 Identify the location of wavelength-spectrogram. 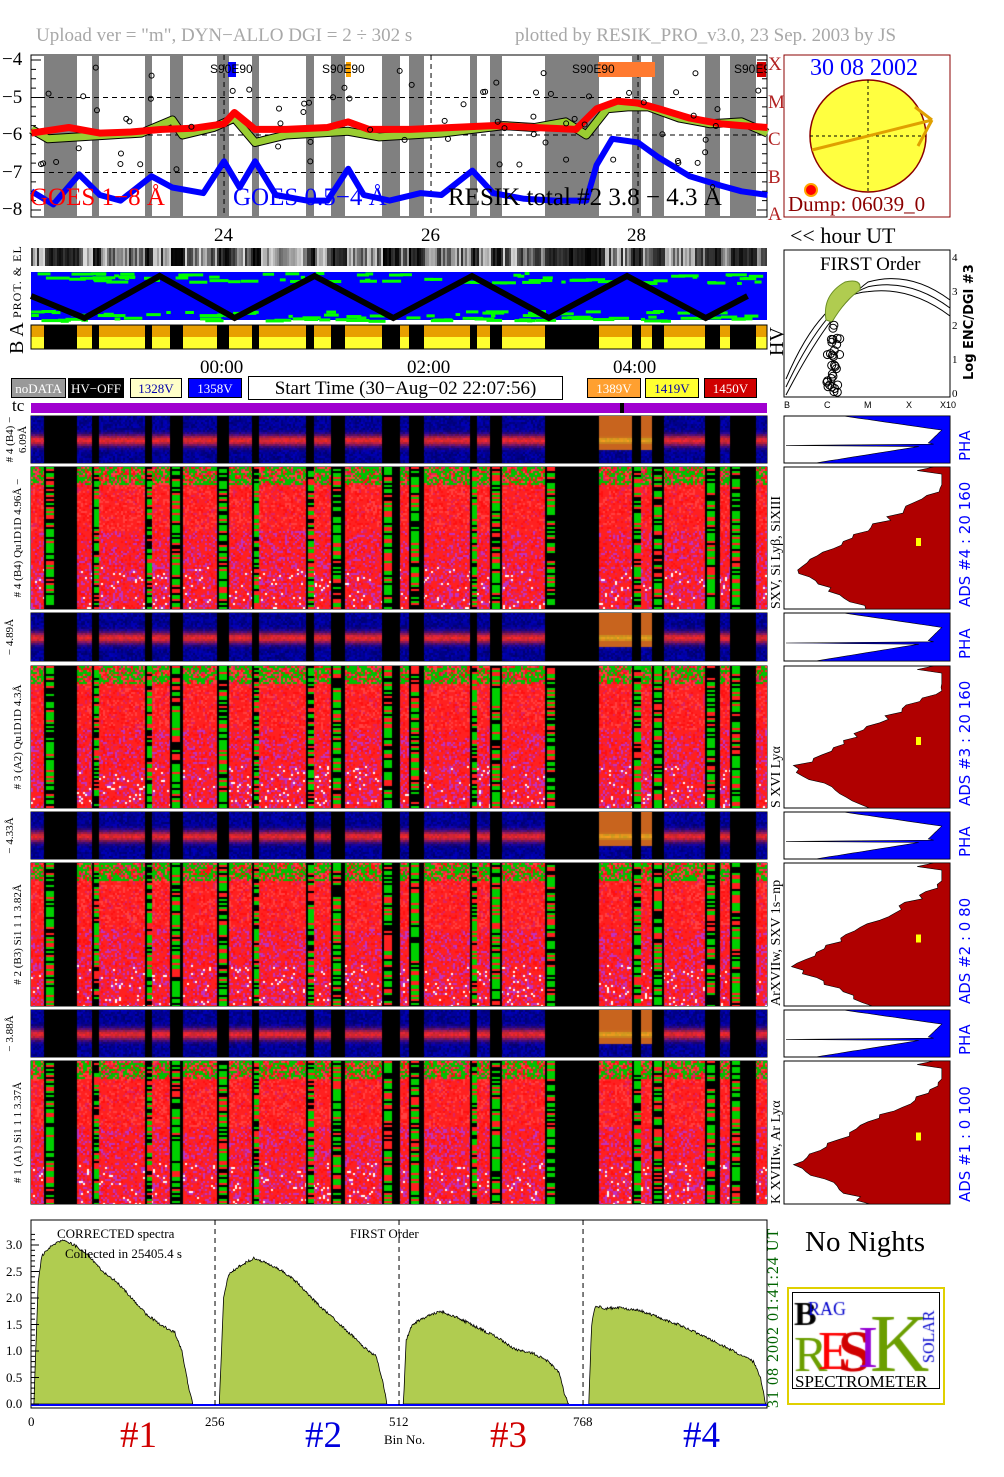
(399, 538).